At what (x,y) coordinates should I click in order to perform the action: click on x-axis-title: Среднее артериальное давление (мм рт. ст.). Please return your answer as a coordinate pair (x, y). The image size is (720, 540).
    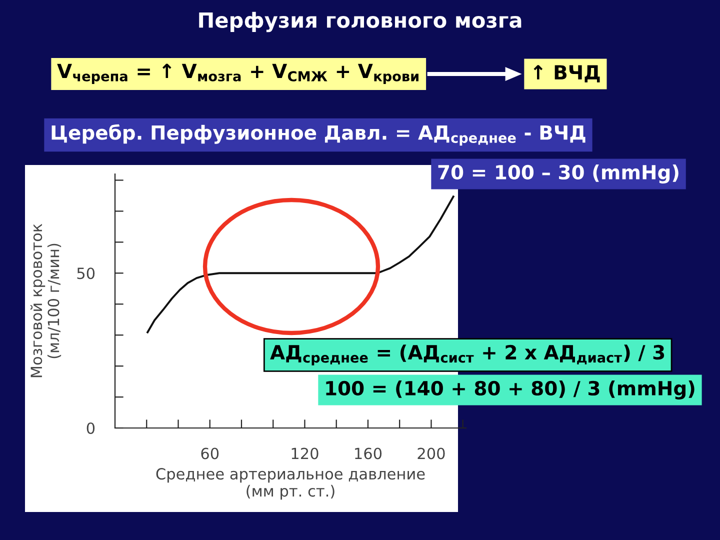
    Looking at the image, I should click on (290, 484).